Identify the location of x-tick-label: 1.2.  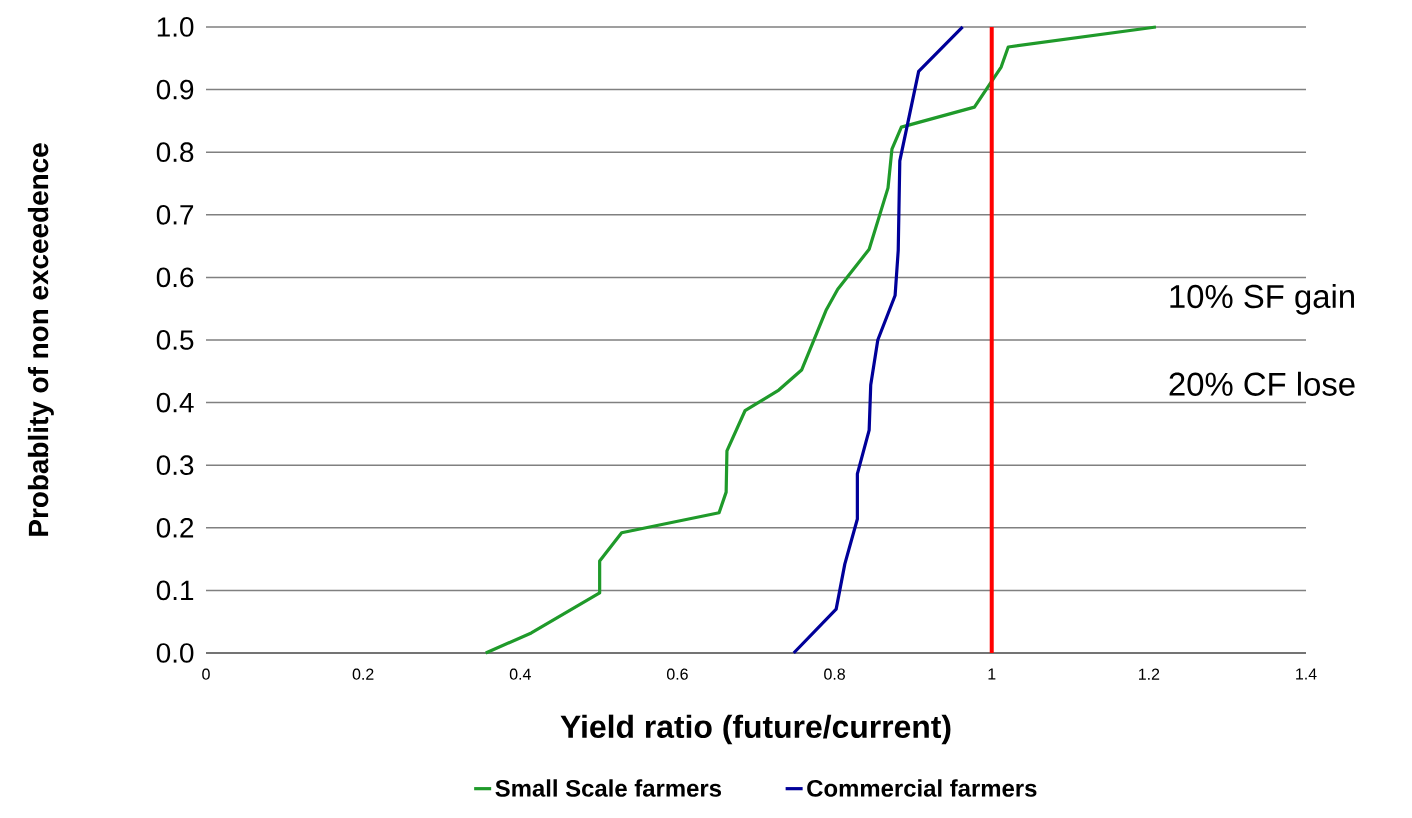
(1149, 674).